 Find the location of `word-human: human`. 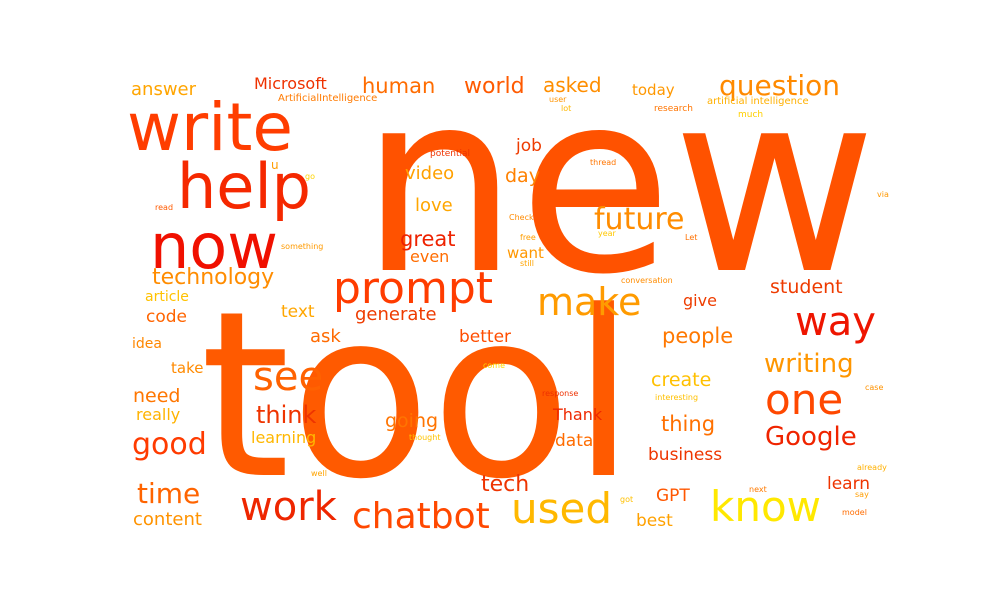

word-human: human is located at coordinates (398, 86).